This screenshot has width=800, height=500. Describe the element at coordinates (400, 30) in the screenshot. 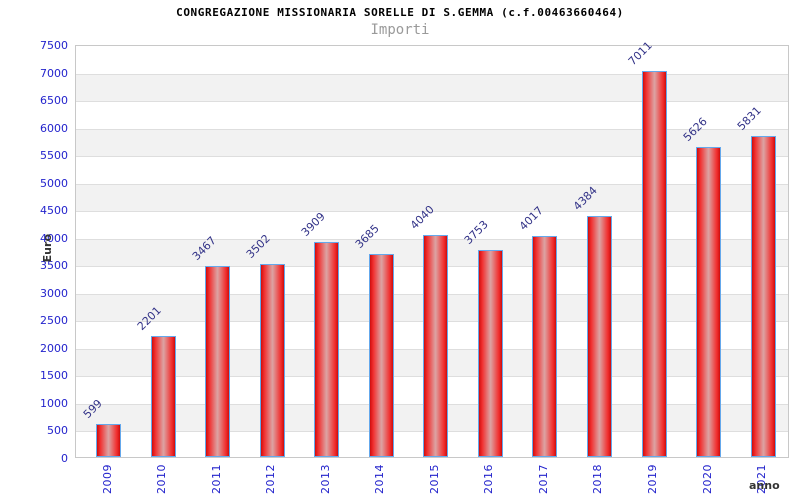

I see `chart-subtitle: Importi` at that location.